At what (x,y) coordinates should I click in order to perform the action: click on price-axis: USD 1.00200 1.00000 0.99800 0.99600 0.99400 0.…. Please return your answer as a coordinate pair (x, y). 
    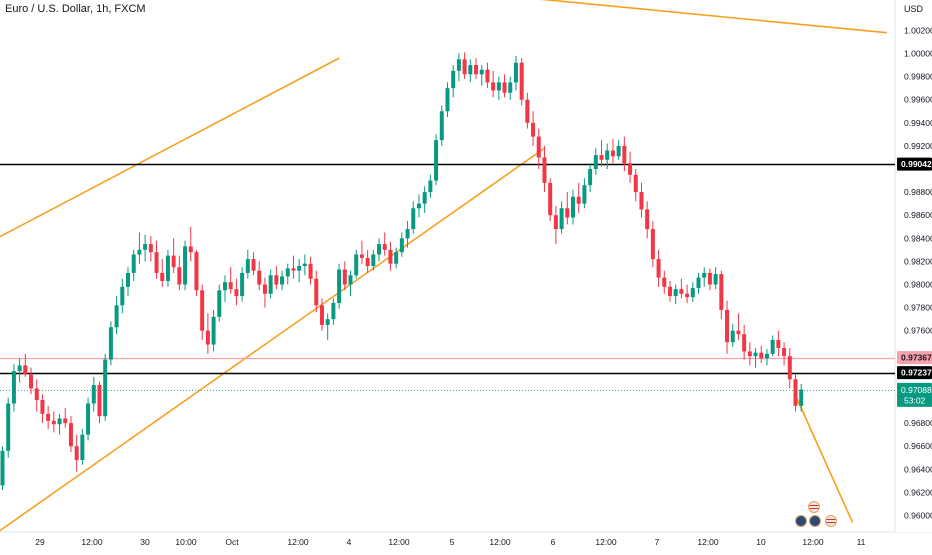
    Looking at the image, I should click on (914, 266).